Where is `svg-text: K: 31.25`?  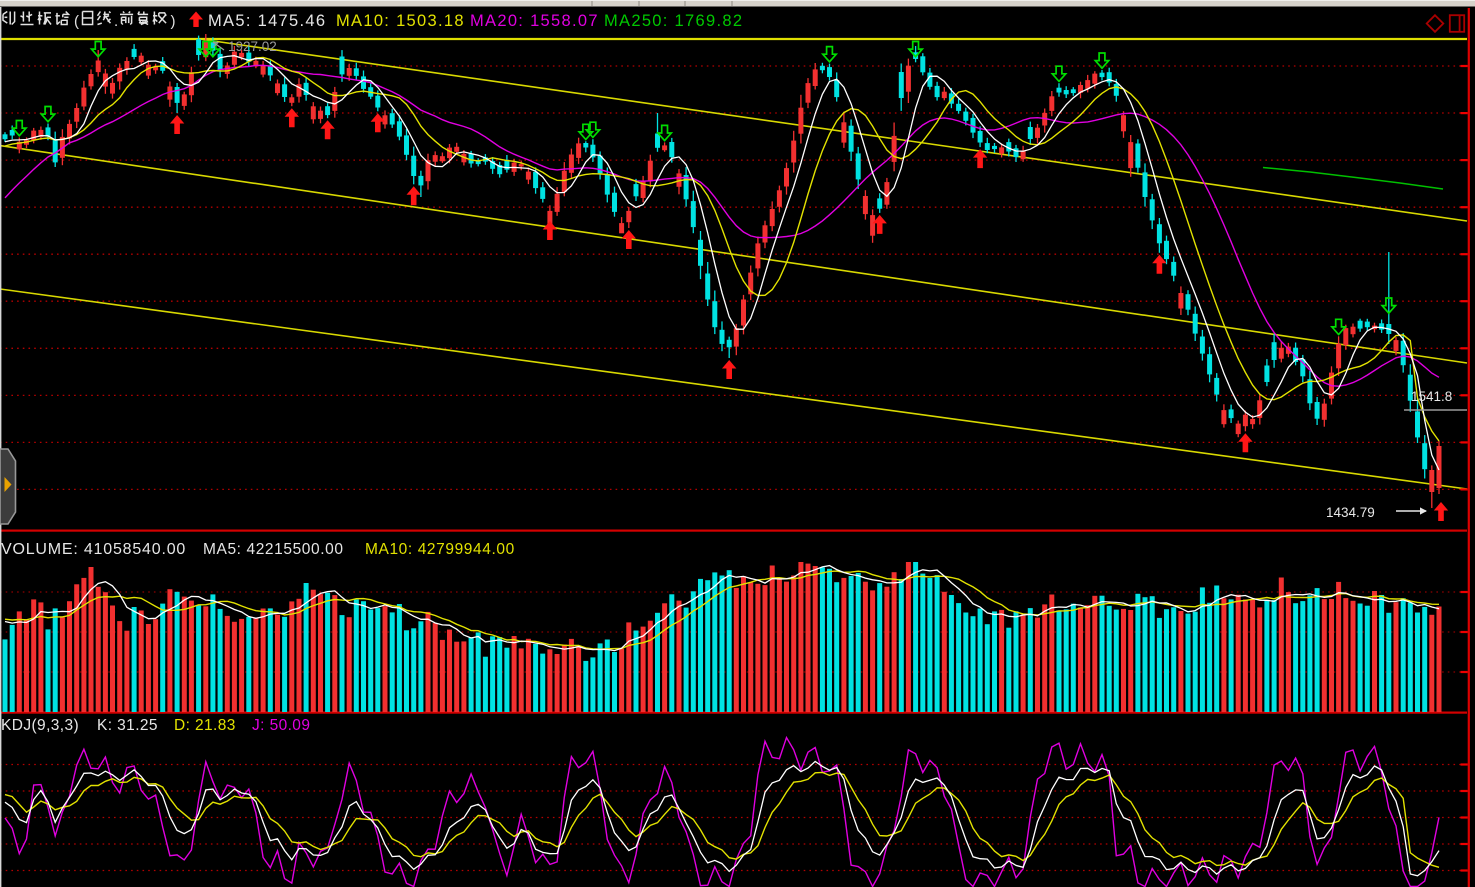
svg-text: K: 31.25 is located at coordinates (127, 725).